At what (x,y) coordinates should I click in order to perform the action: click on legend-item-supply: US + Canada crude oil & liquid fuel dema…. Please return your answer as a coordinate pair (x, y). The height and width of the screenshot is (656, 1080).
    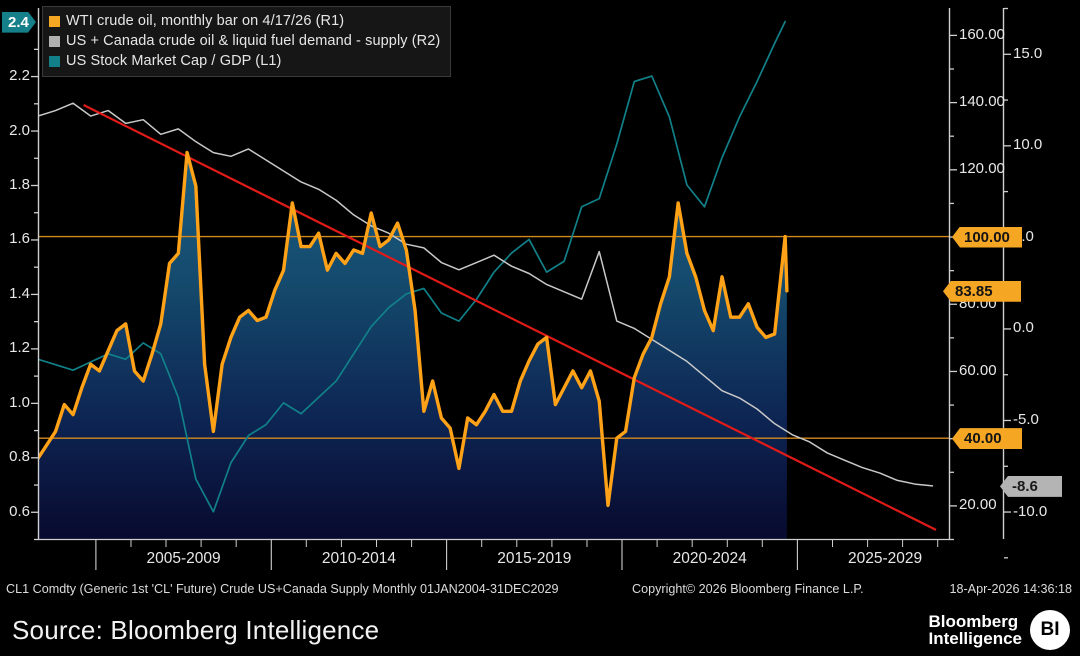
    Looking at the image, I should click on (244, 41).